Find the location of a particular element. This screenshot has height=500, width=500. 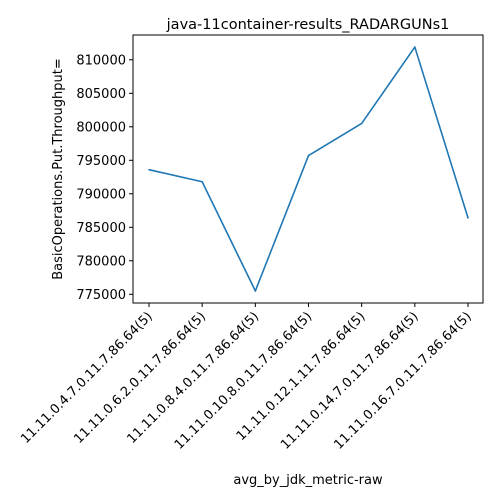

y-tick-label: 795000 is located at coordinates (101, 161).